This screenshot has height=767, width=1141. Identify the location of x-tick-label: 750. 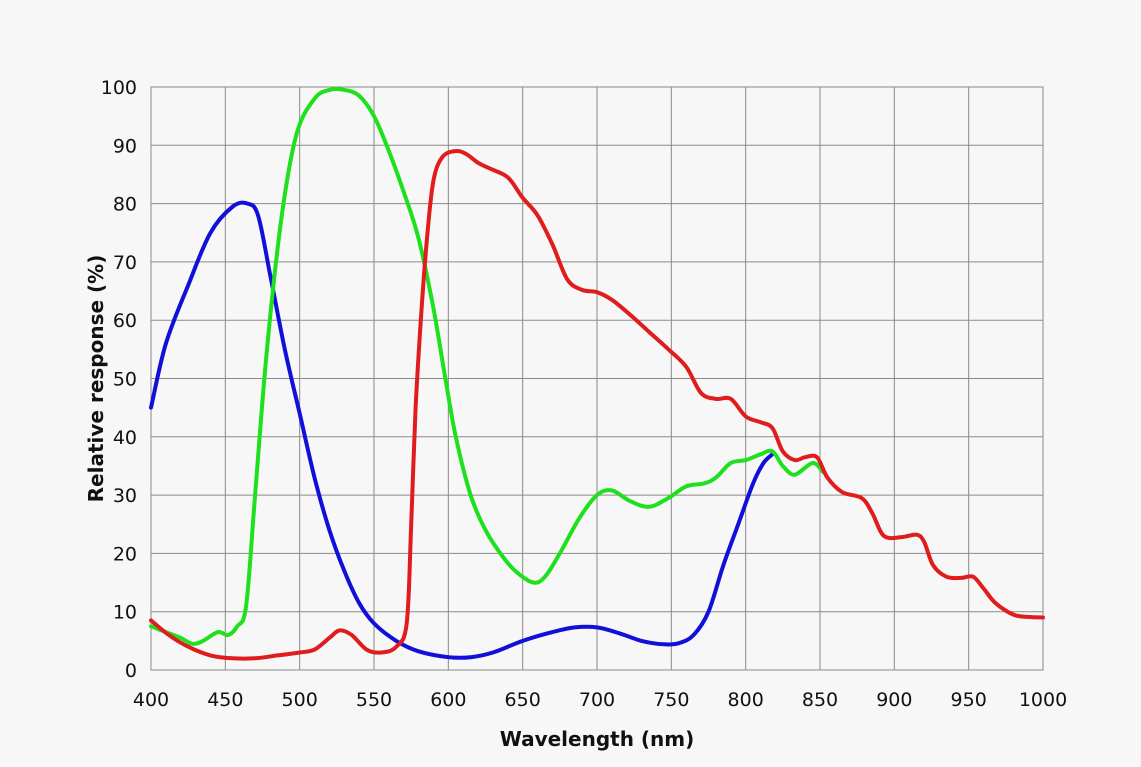
(671, 700).